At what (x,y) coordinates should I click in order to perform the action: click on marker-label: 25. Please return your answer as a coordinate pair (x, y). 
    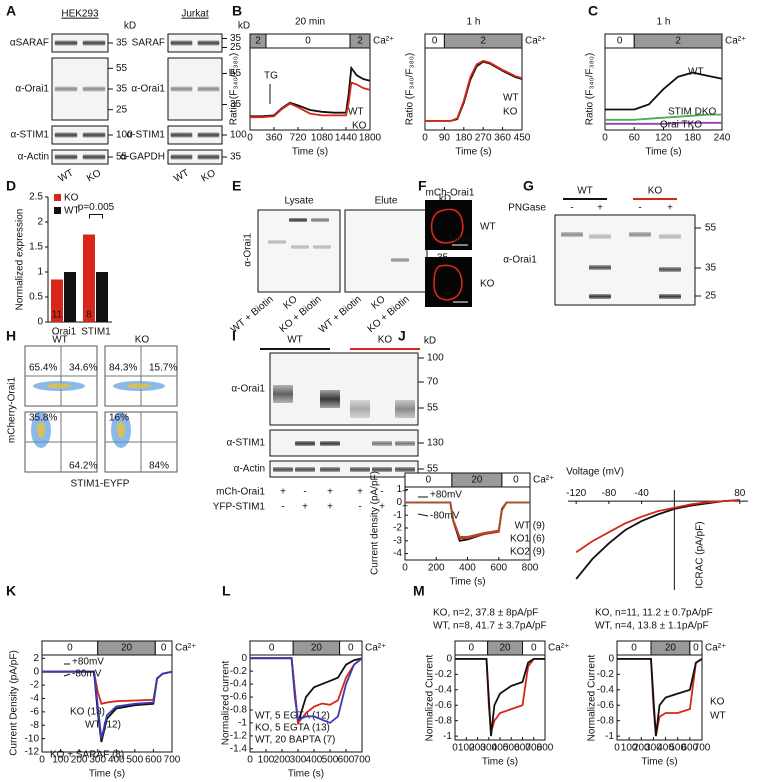
    Looking at the image, I should click on (711, 296).